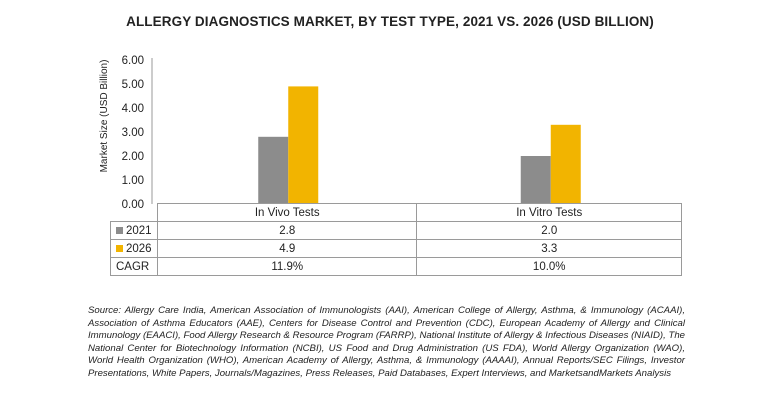  Describe the element at coordinates (549, 266) in the screenshot. I see `cagr-value: 10.0%` at that location.